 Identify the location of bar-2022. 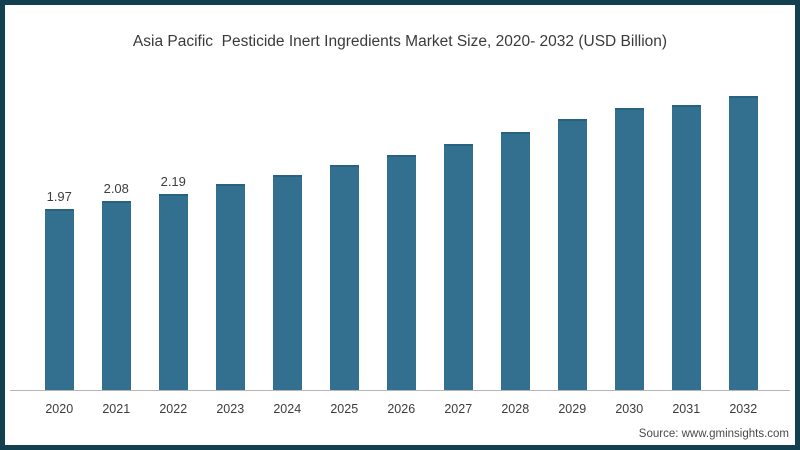
(173, 291).